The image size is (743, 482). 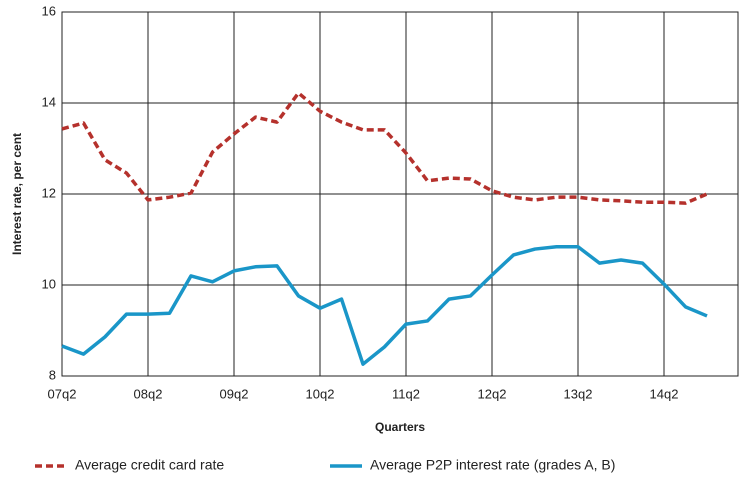 What do you see at coordinates (492, 393) in the screenshot?
I see `x-tick-label: 12q2` at bounding box center [492, 393].